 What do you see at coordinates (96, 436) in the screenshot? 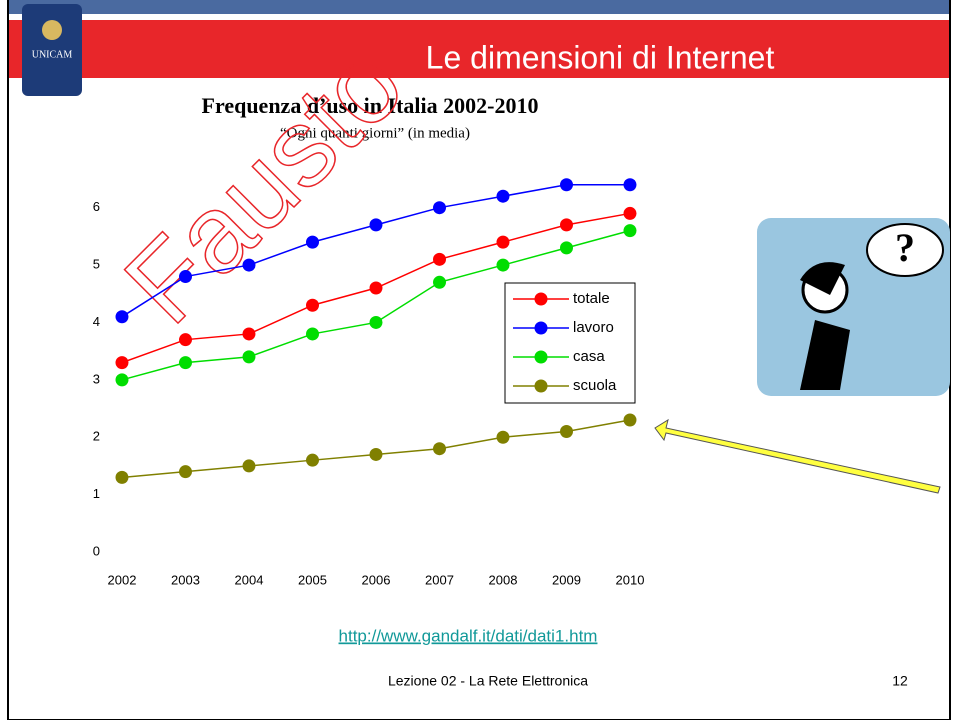
I see `y-tick-label: 2` at bounding box center [96, 436].